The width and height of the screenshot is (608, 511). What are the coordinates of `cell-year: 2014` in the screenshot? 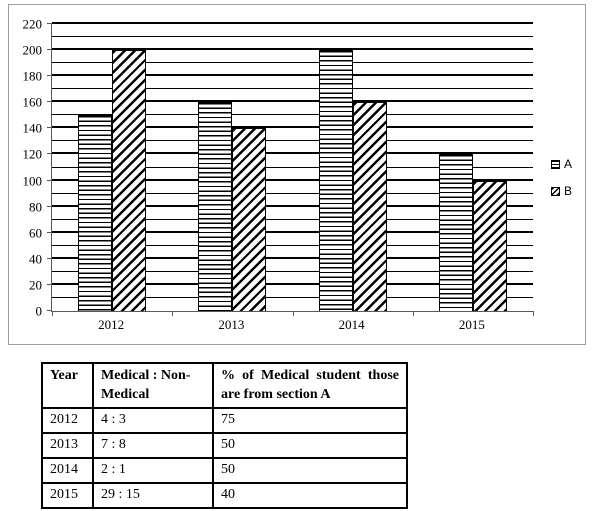 It's located at (67, 470).